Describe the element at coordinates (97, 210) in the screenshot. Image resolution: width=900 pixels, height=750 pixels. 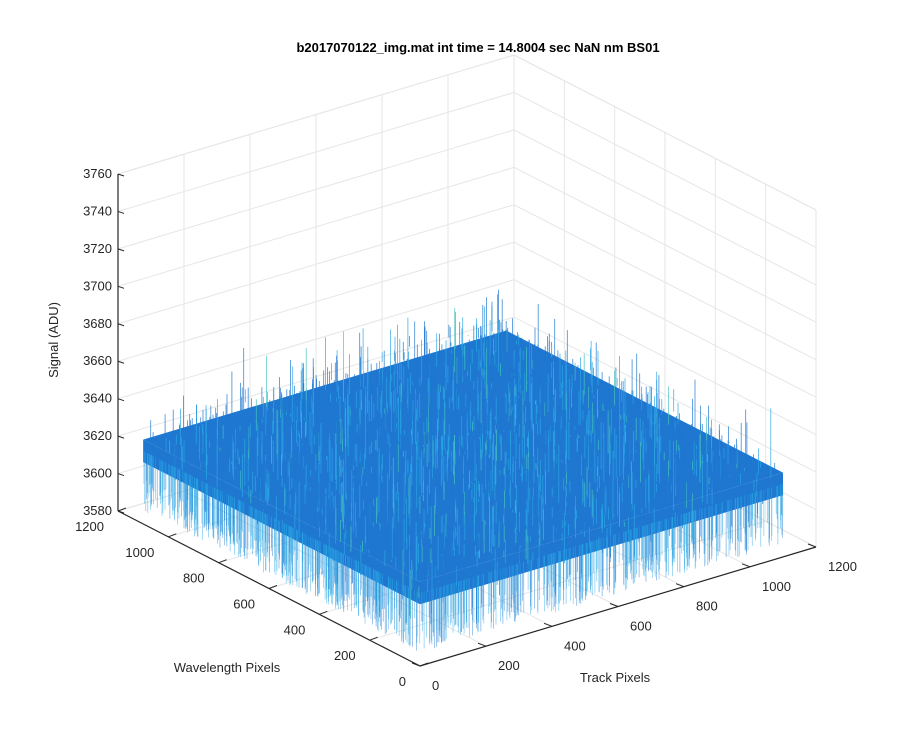
I see `z-tick-label: 3740` at that location.